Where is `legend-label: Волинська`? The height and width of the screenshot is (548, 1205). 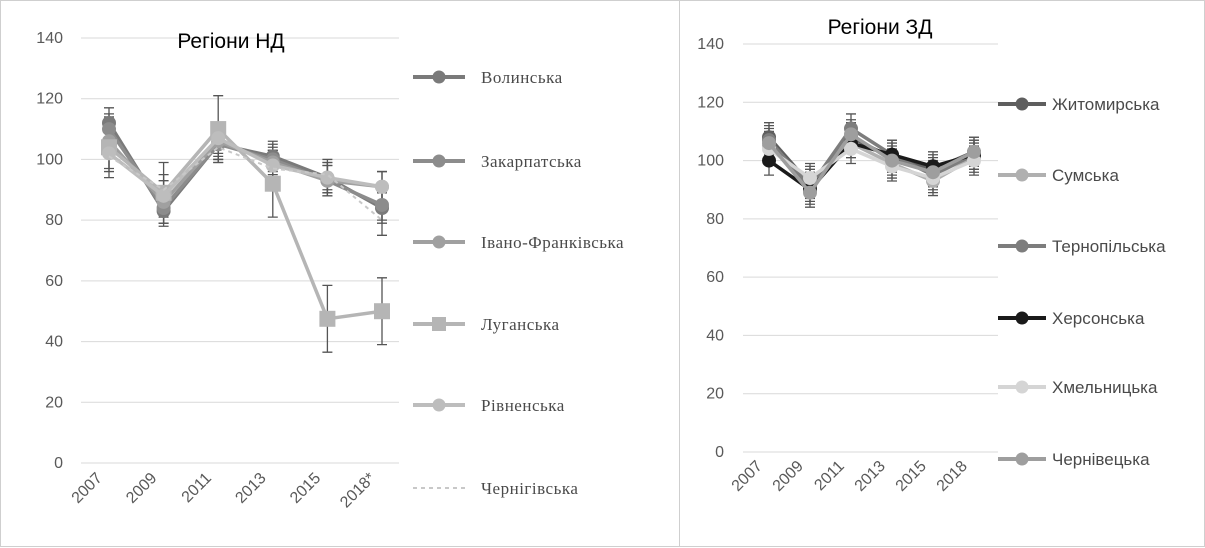
legend-label: Волинська is located at coordinates (522, 77).